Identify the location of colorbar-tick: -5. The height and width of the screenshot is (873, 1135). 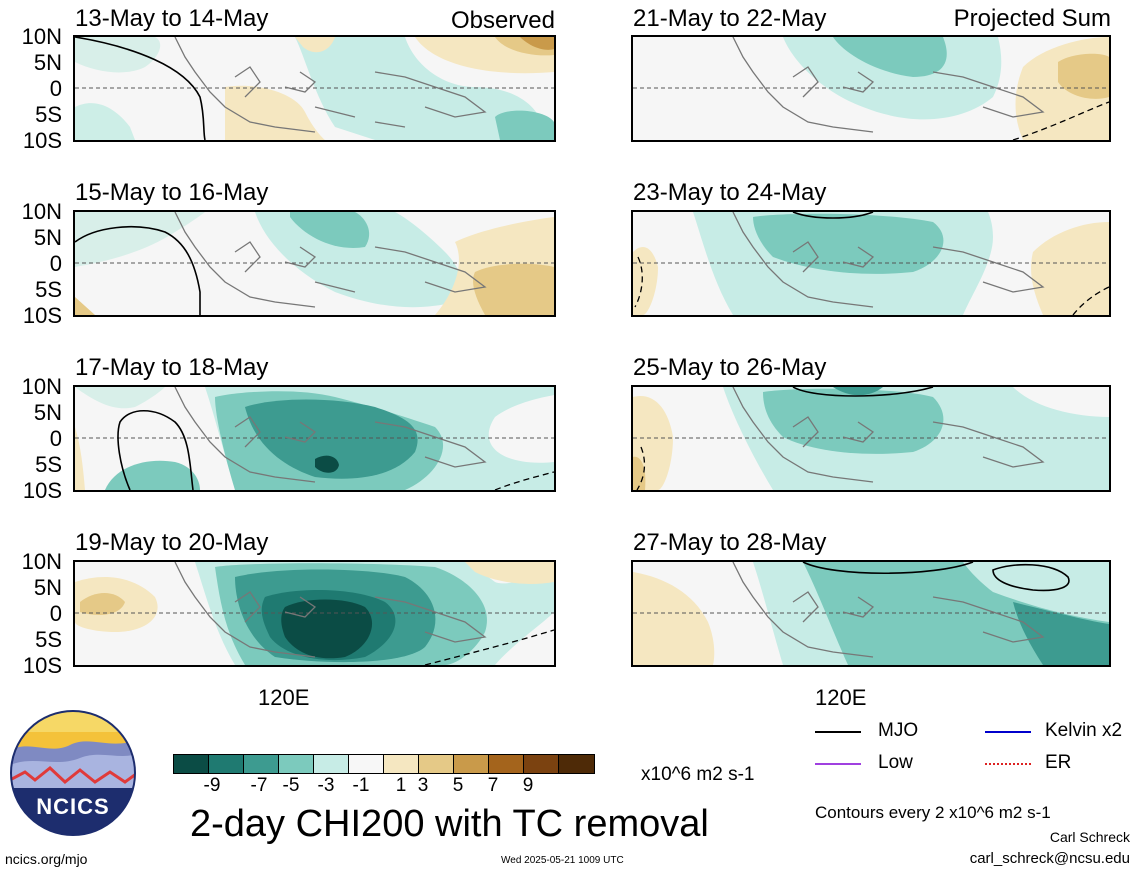
(291, 785).